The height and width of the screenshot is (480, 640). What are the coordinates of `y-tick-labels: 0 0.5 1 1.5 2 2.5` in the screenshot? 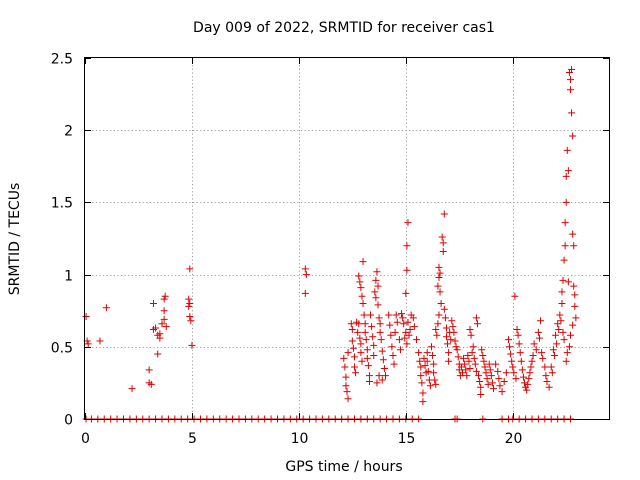 It's located at (62, 240).